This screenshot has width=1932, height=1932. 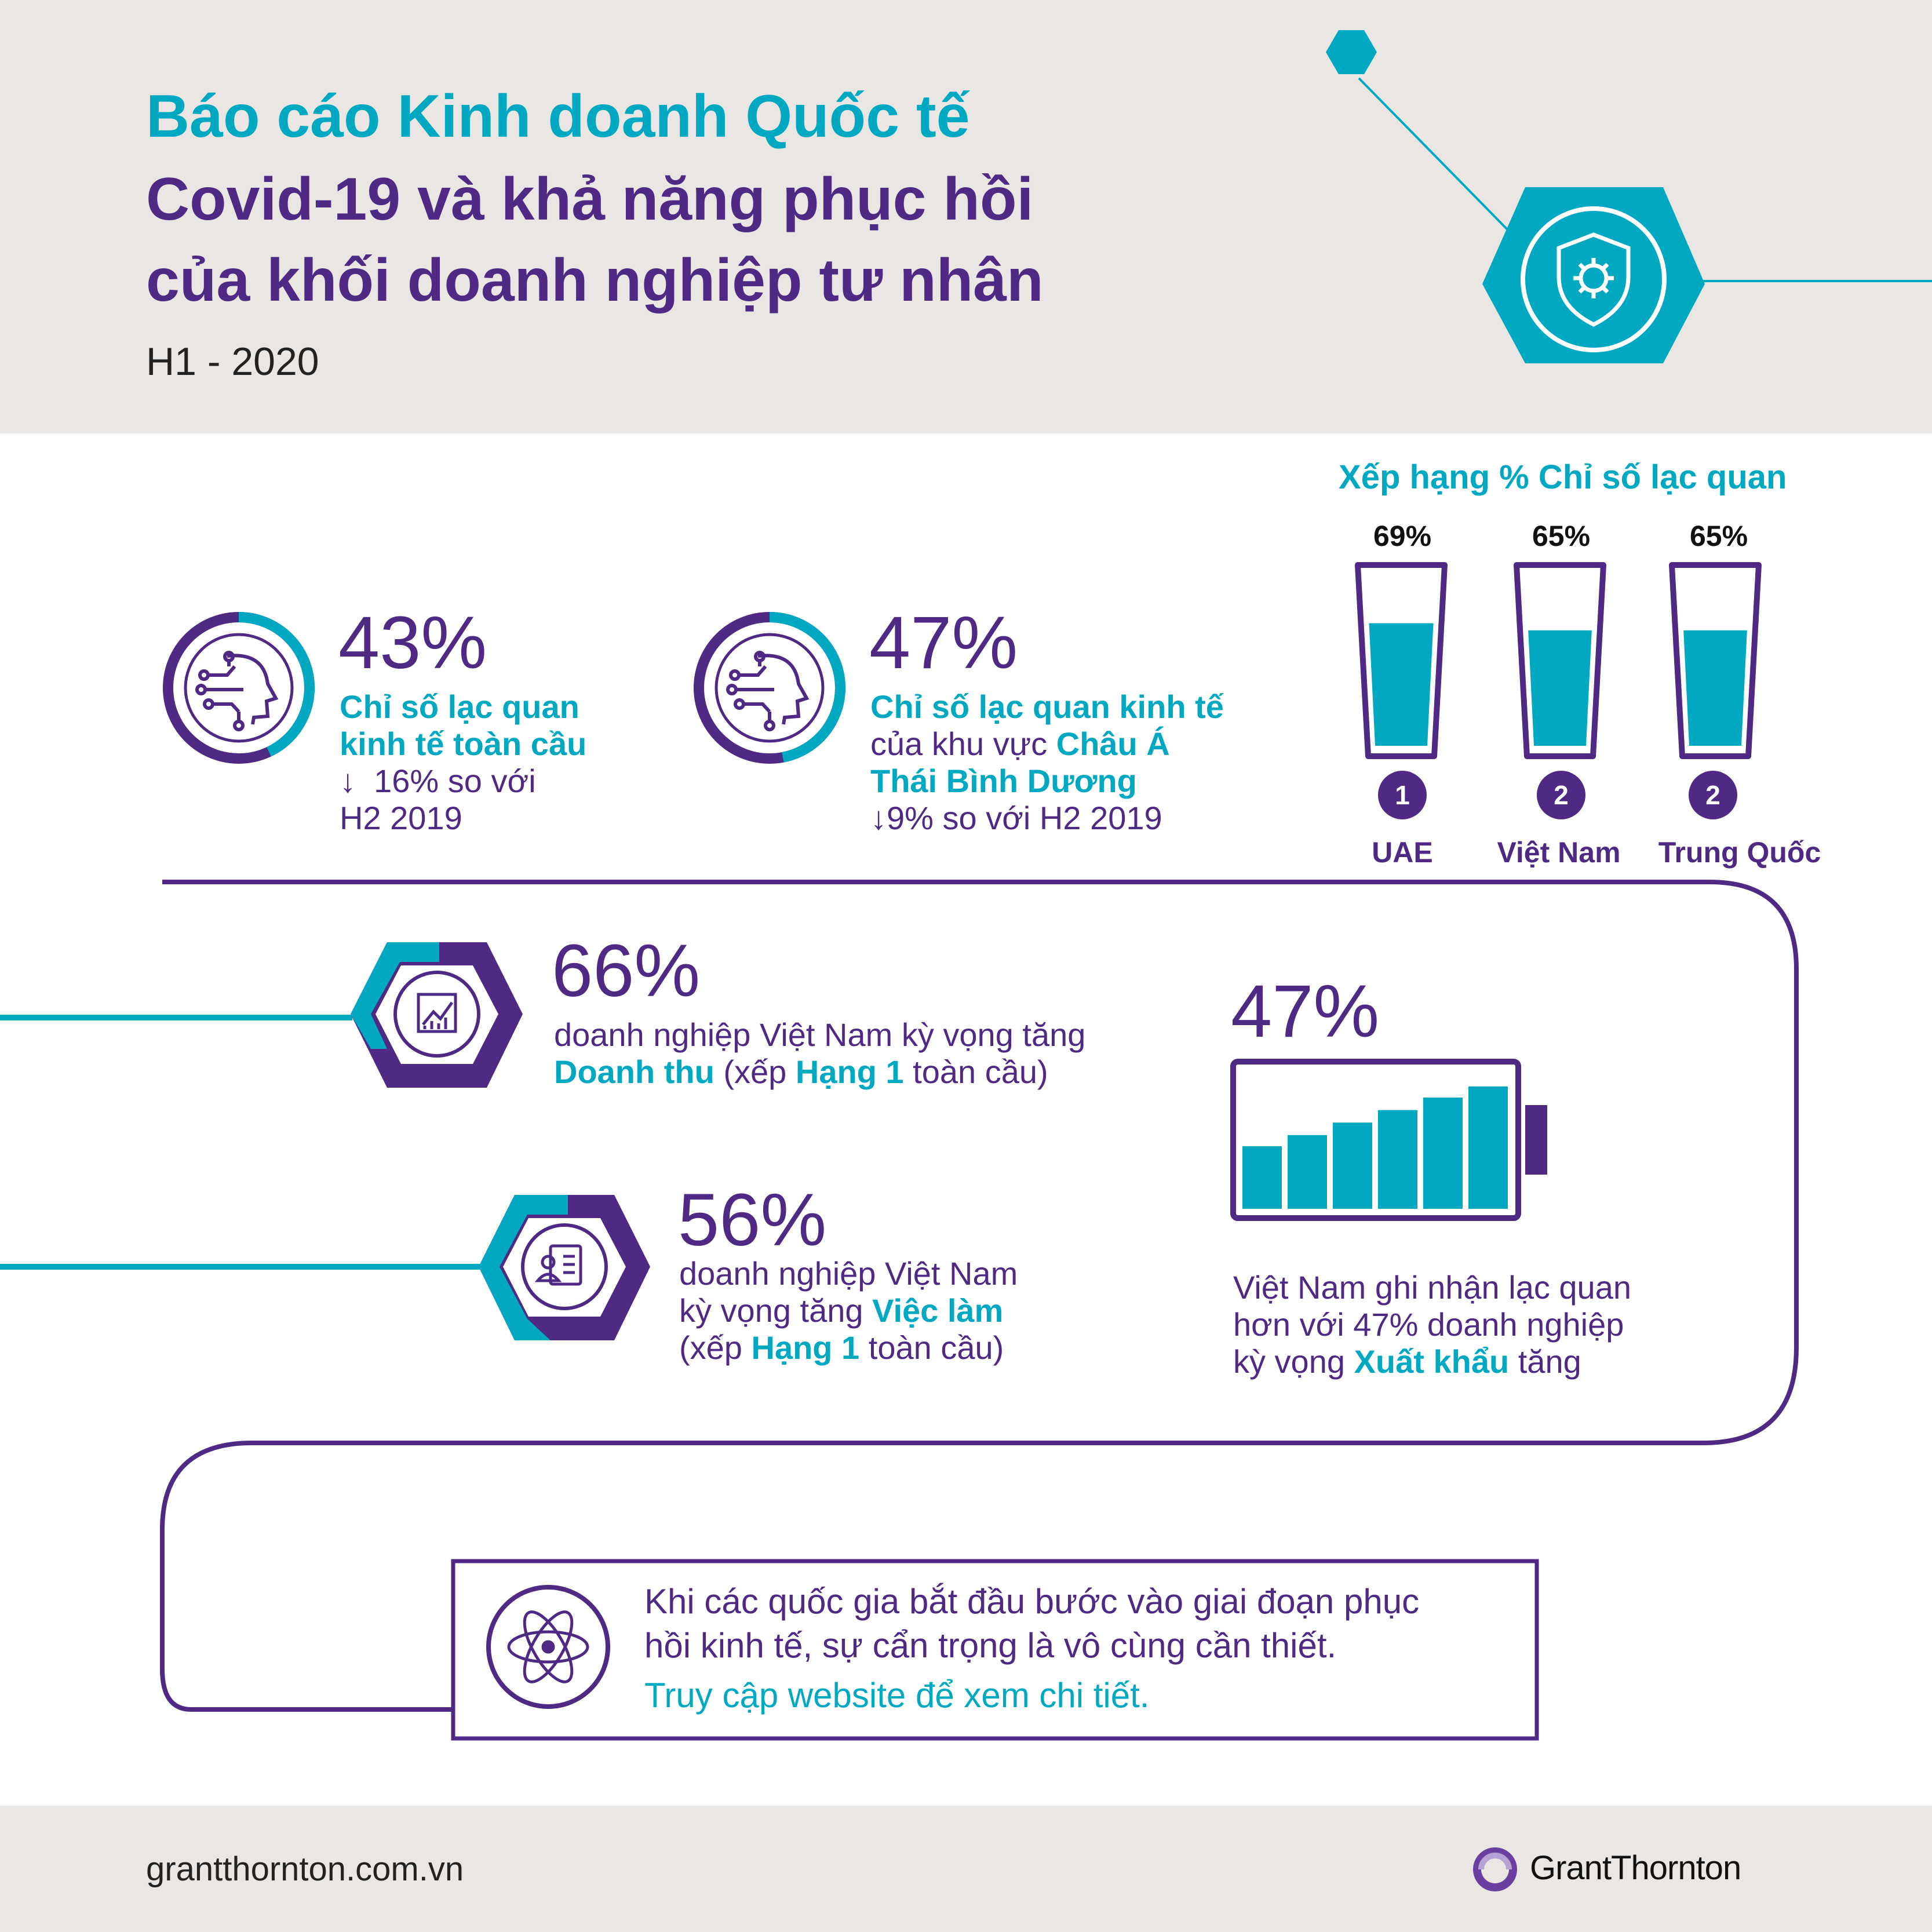 I want to click on export-line2: hơn với 47% doanh nghiệp, so click(x=1428, y=1324).